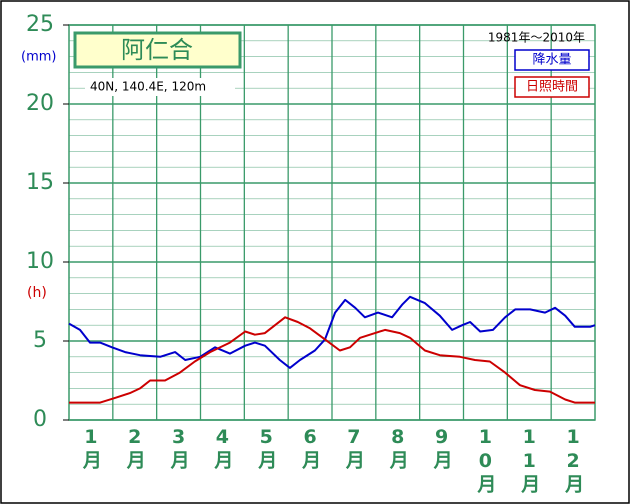 The image size is (630, 504). I want to click on y-tick-label: 5, so click(40, 340).